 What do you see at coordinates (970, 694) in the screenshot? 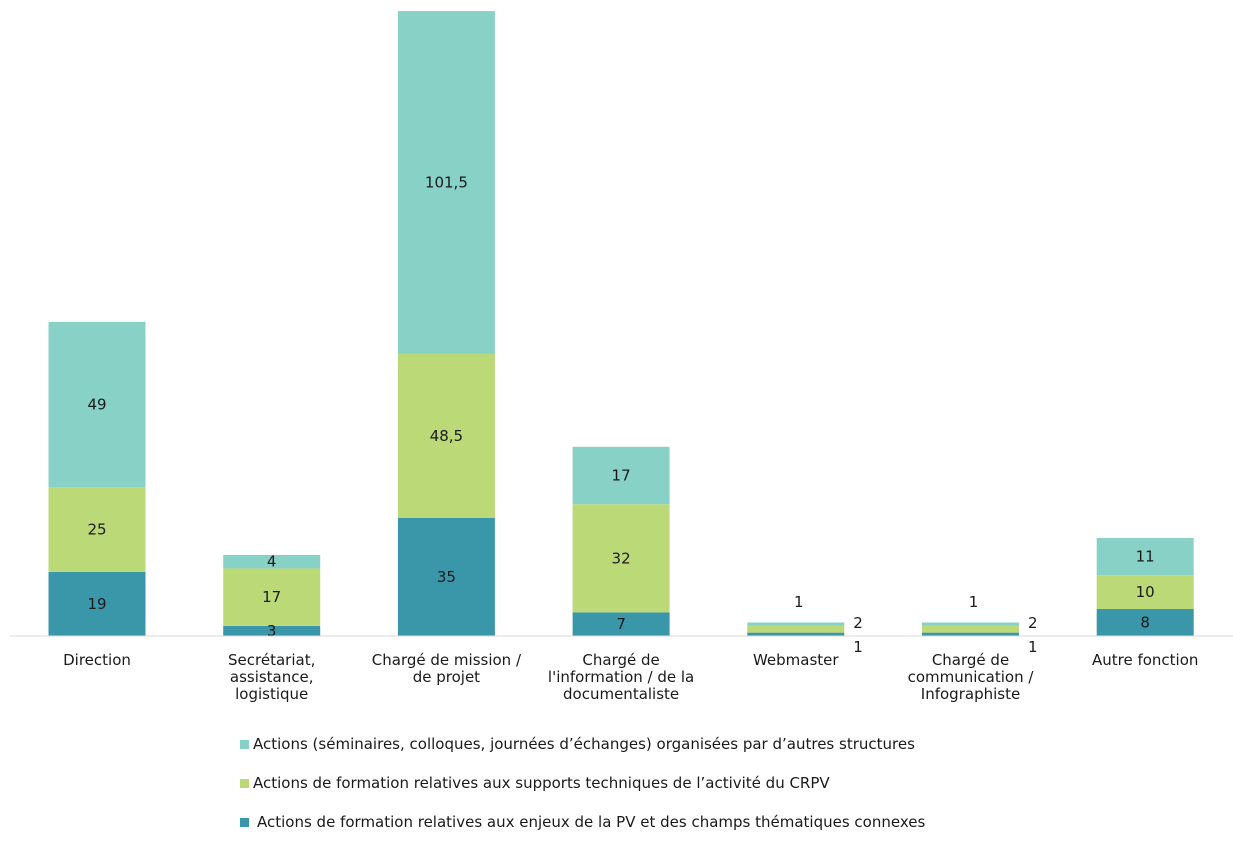
I see `x-tick-label: Infographiste` at bounding box center [970, 694].